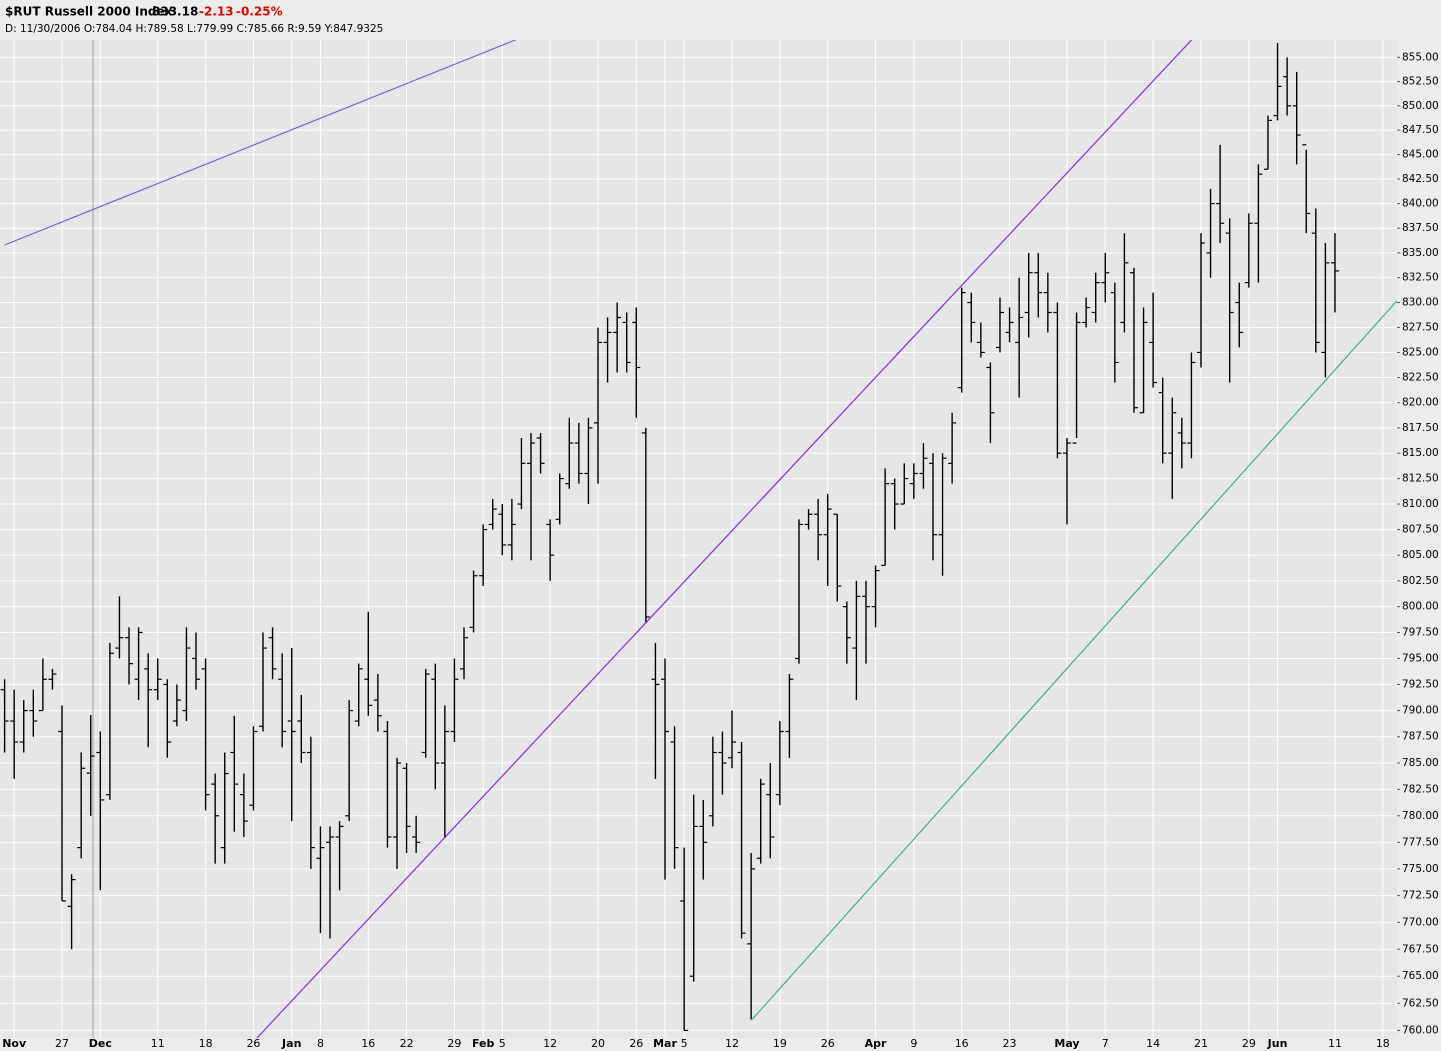 The width and height of the screenshot is (1441, 1051). Describe the element at coordinates (1420, 1003) in the screenshot. I see `y-tick-label: 762.50` at that location.